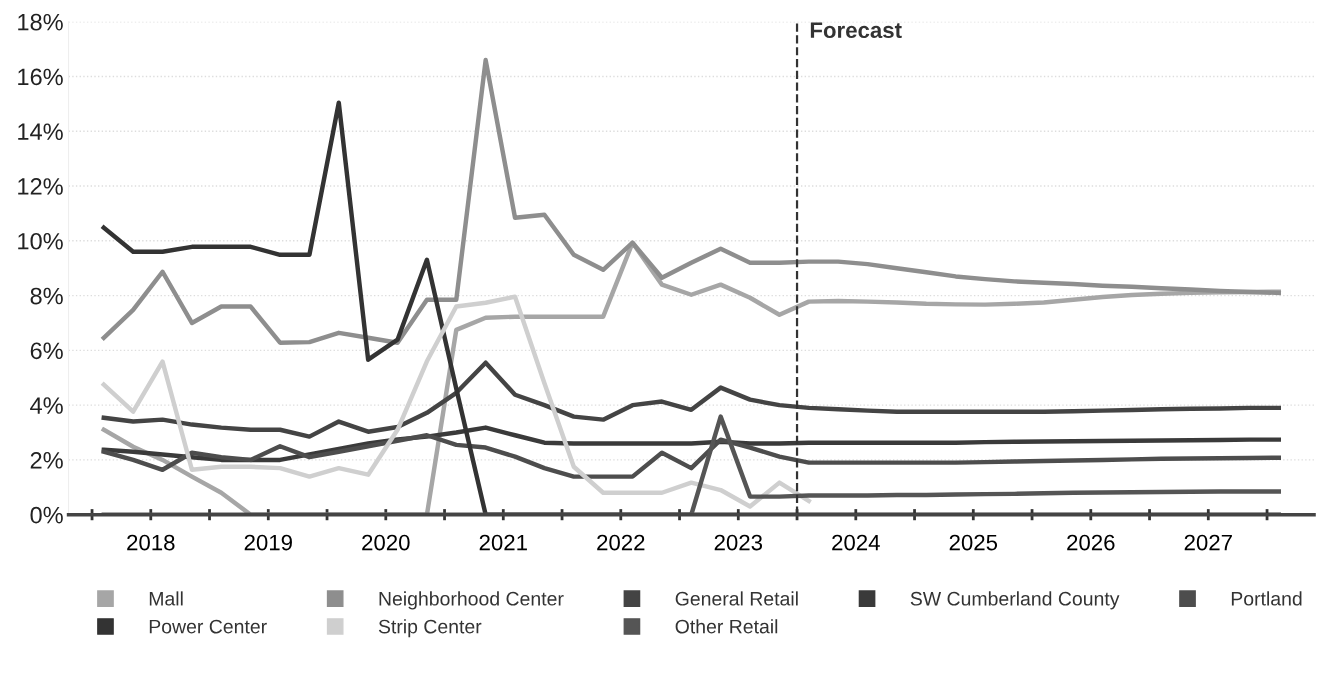  I want to click on legend-label: SW Cumberland County, so click(1015, 600).